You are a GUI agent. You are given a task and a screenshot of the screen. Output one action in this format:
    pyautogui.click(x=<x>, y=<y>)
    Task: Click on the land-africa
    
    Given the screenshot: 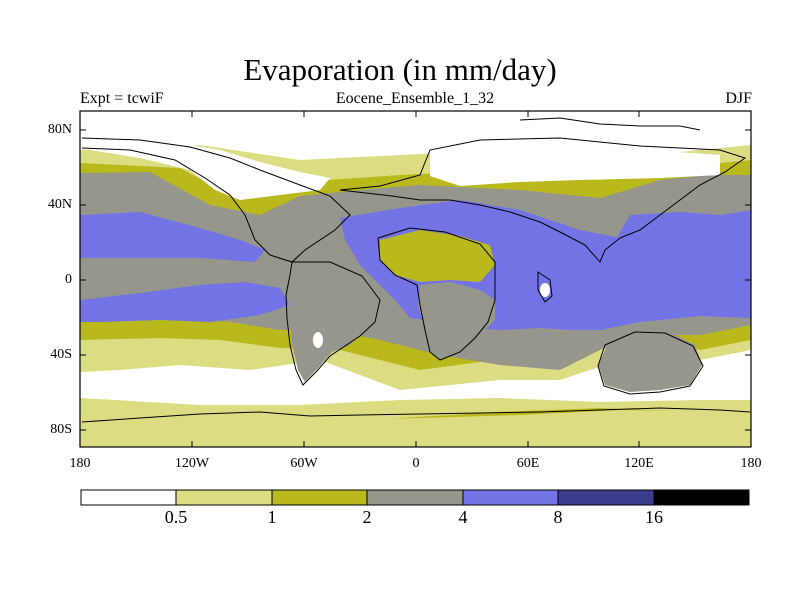 What is the action you would take?
    pyautogui.click(x=456, y=321)
    